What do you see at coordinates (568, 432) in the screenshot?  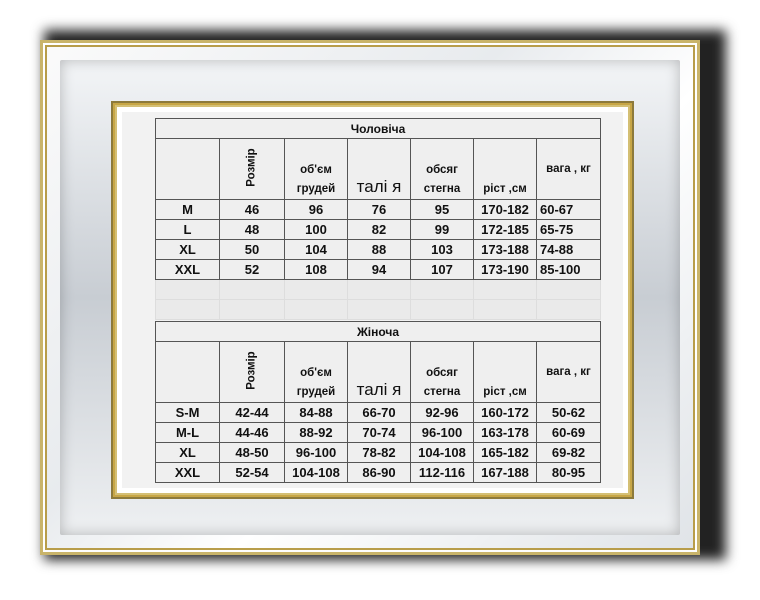 I see `table-cell: 60-69` at bounding box center [568, 432].